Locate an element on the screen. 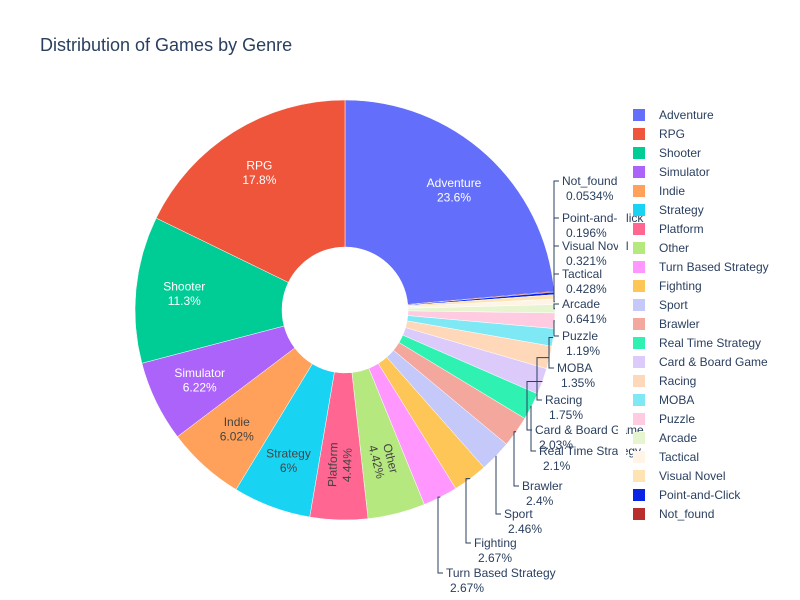 The width and height of the screenshot is (800, 600). legend-label: Card & Board Game is located at coordinates (713, 362).